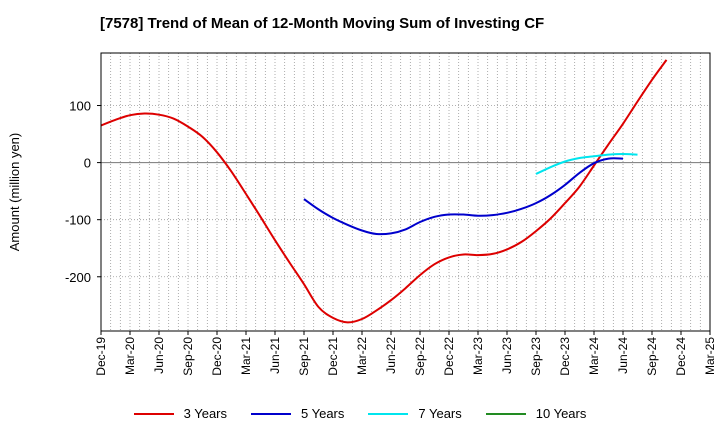 This screenshot has width=720, height=440. What do you see at coordinates (415, 413) in the screenshot?
I see `legend-item-7-years: 7 Years` at bounding box center [415, 413].